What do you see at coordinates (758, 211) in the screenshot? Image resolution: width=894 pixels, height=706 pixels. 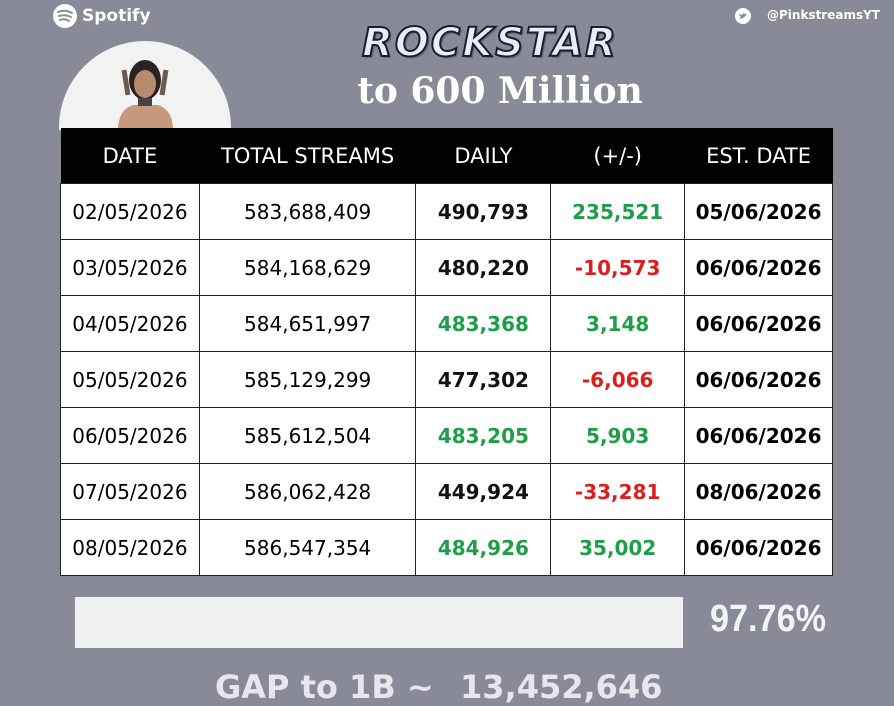 I see `table-cell: 05/06/2026` at bounding box center [758, 211].